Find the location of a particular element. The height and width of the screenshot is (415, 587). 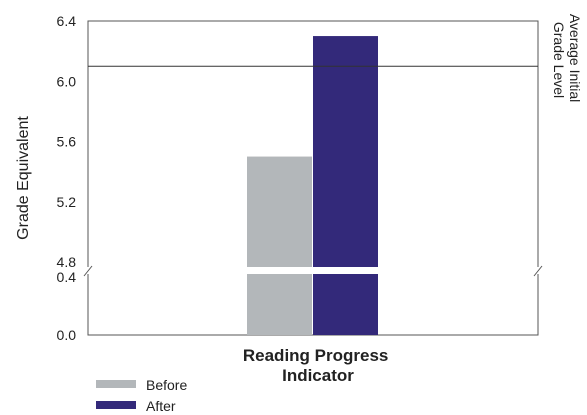

y-tick-label: 0.0 is located at coordinates (67, 335).